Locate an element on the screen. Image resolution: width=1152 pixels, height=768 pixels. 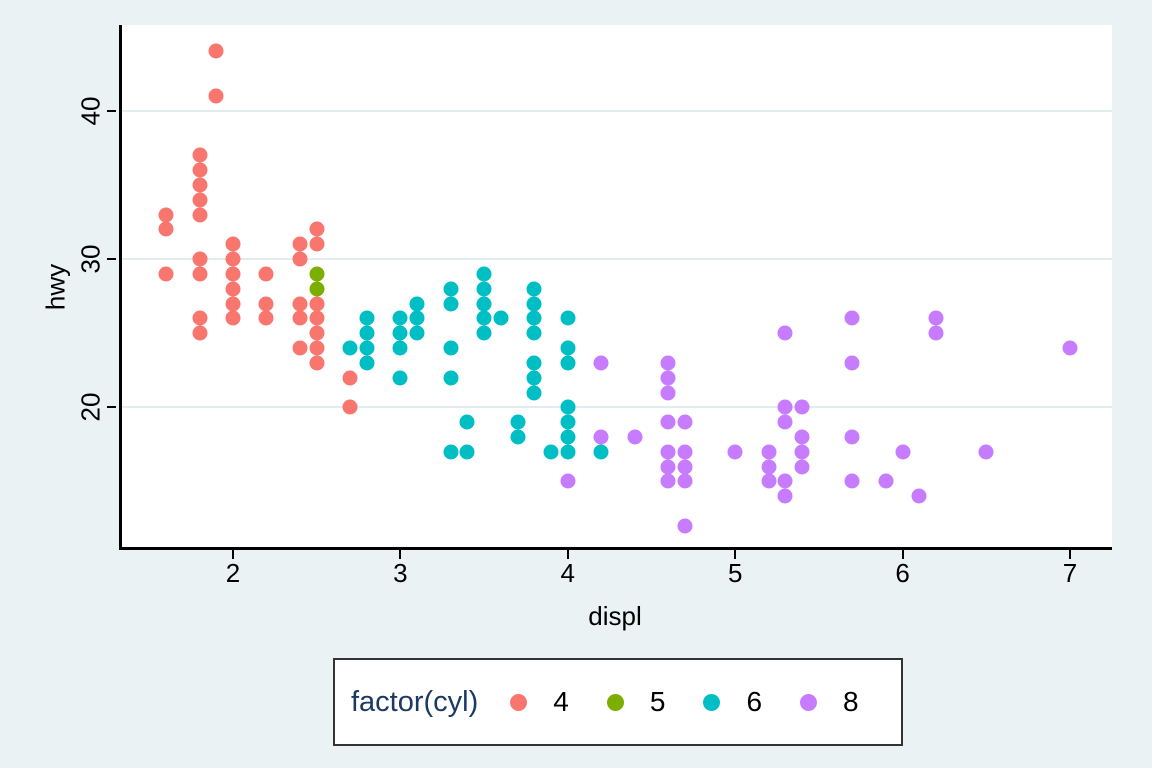
x-tick-label-2: 2 is located at coordinates (233, 573).